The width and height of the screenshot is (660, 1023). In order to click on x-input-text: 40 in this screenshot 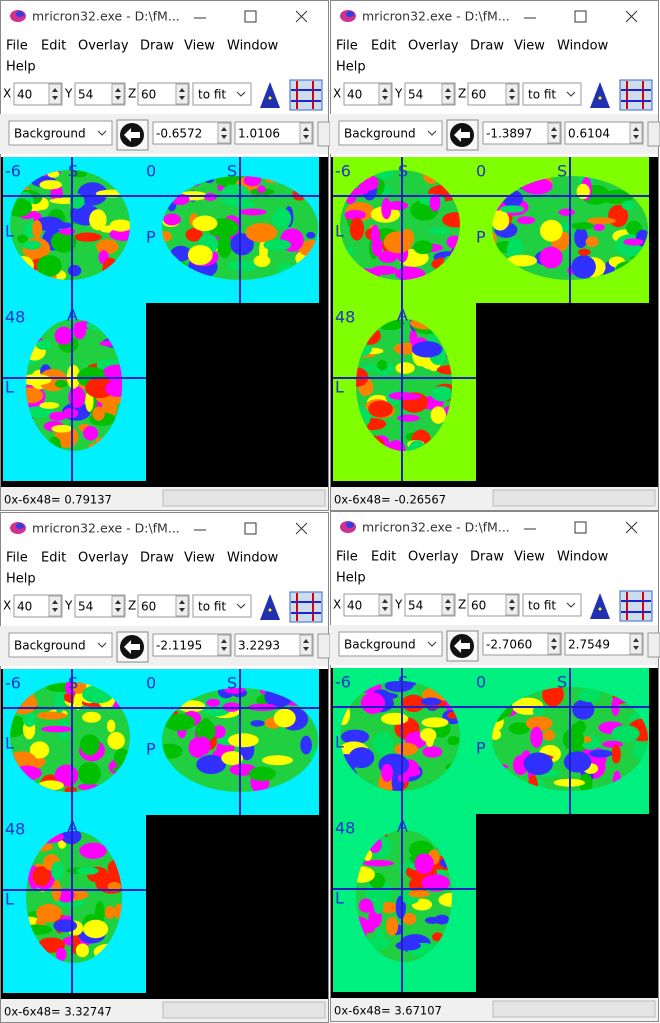, I will do `click(354, 95)`.